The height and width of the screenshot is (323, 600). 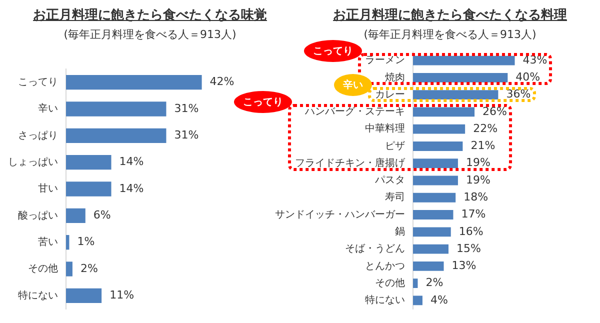 I want to click on y-tick-label: カレー, so click(x=390, y=94).